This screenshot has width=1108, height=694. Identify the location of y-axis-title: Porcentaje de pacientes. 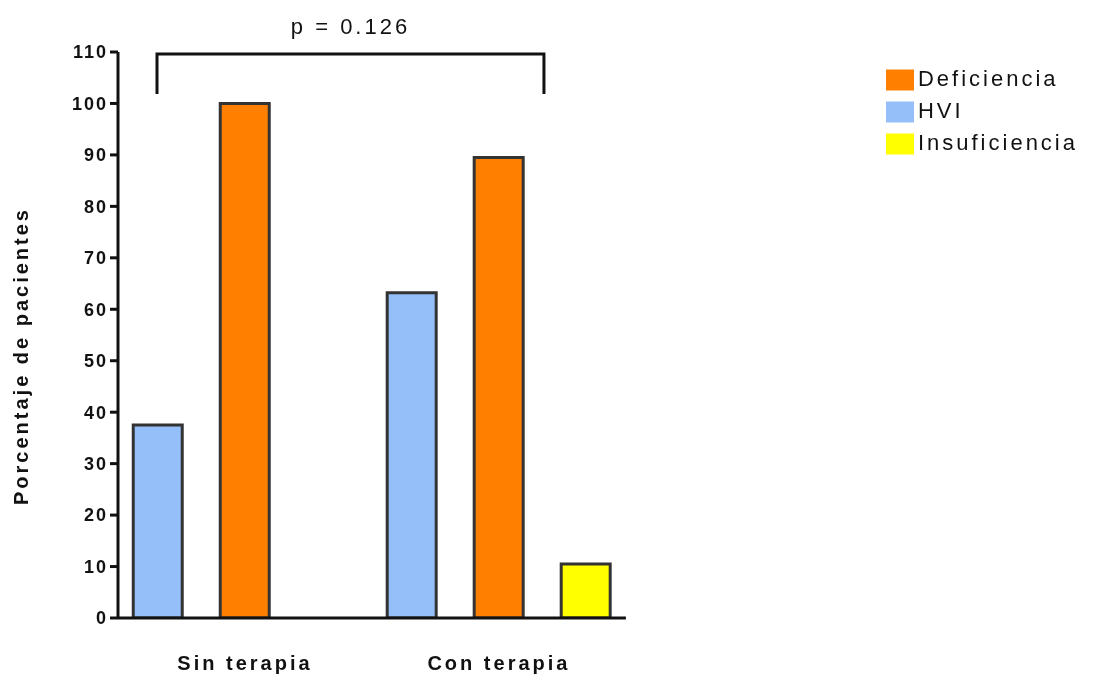
(21, 356).